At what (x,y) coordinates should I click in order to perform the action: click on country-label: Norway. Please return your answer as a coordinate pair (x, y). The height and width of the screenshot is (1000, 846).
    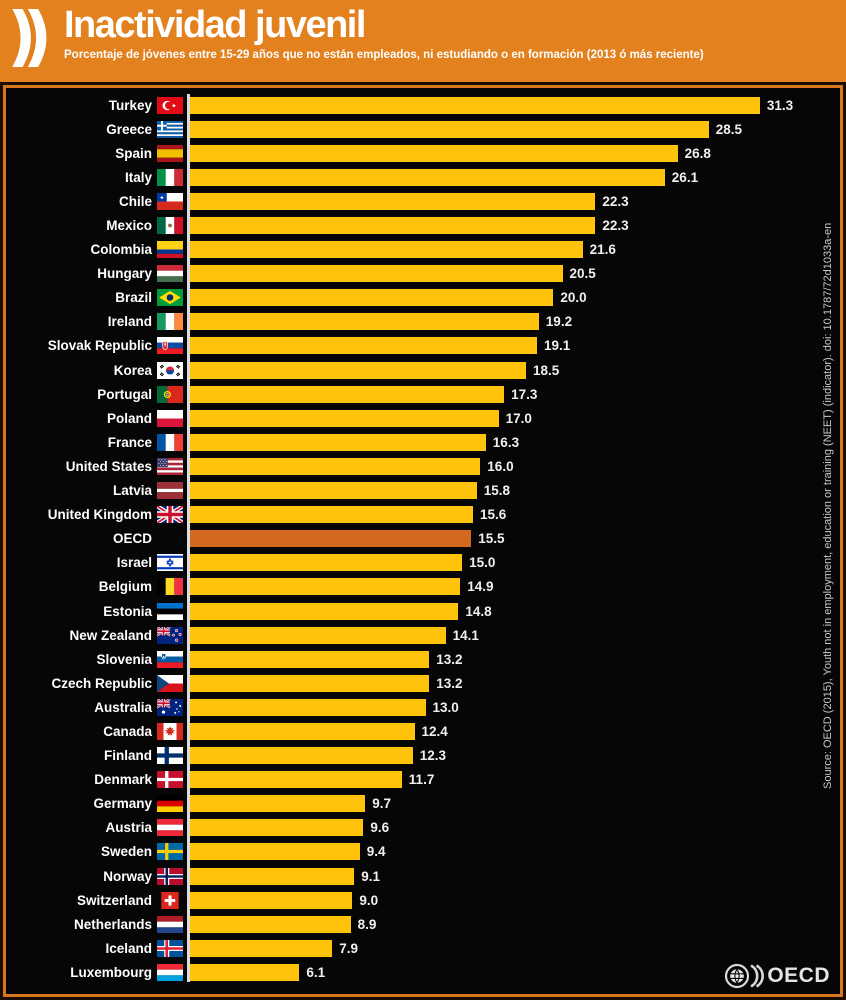
    Looking at the image, I should click on (127, 876).